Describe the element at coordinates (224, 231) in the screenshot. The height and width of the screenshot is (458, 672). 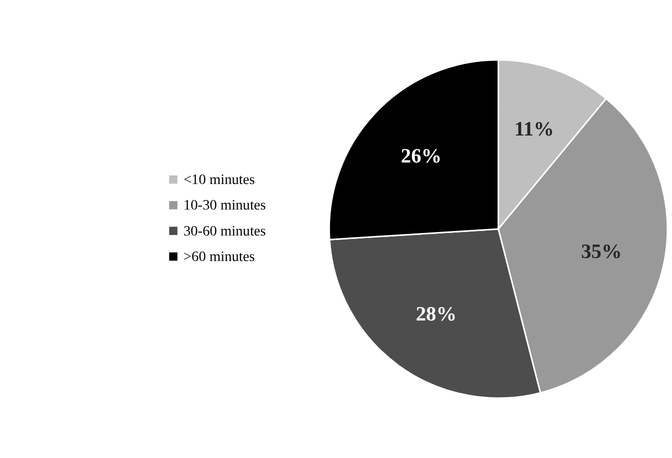
I see `legend-label: 30-60 minutes` at that location.